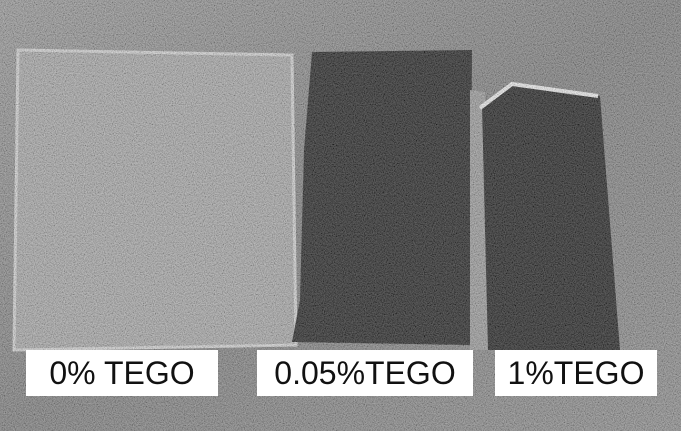 The height and width of the screenshot is (431, 681). I want to click on label-1-percent-tego: 1%TEGO, so click(576, 373).